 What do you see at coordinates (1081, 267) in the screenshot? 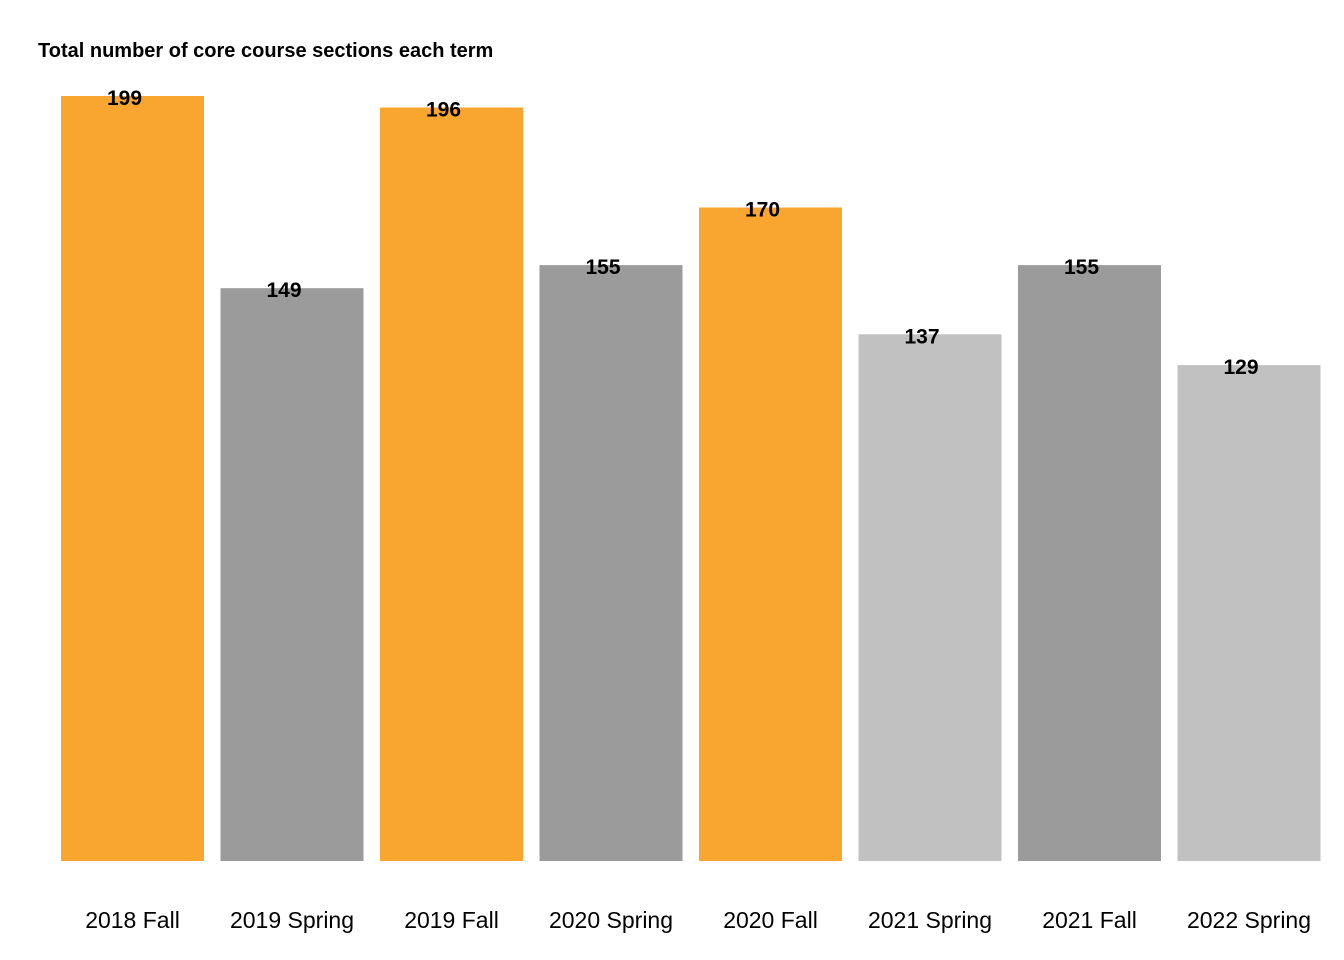
I see `value-label-2021-fall: 155` at bounding box center [1081, 267].